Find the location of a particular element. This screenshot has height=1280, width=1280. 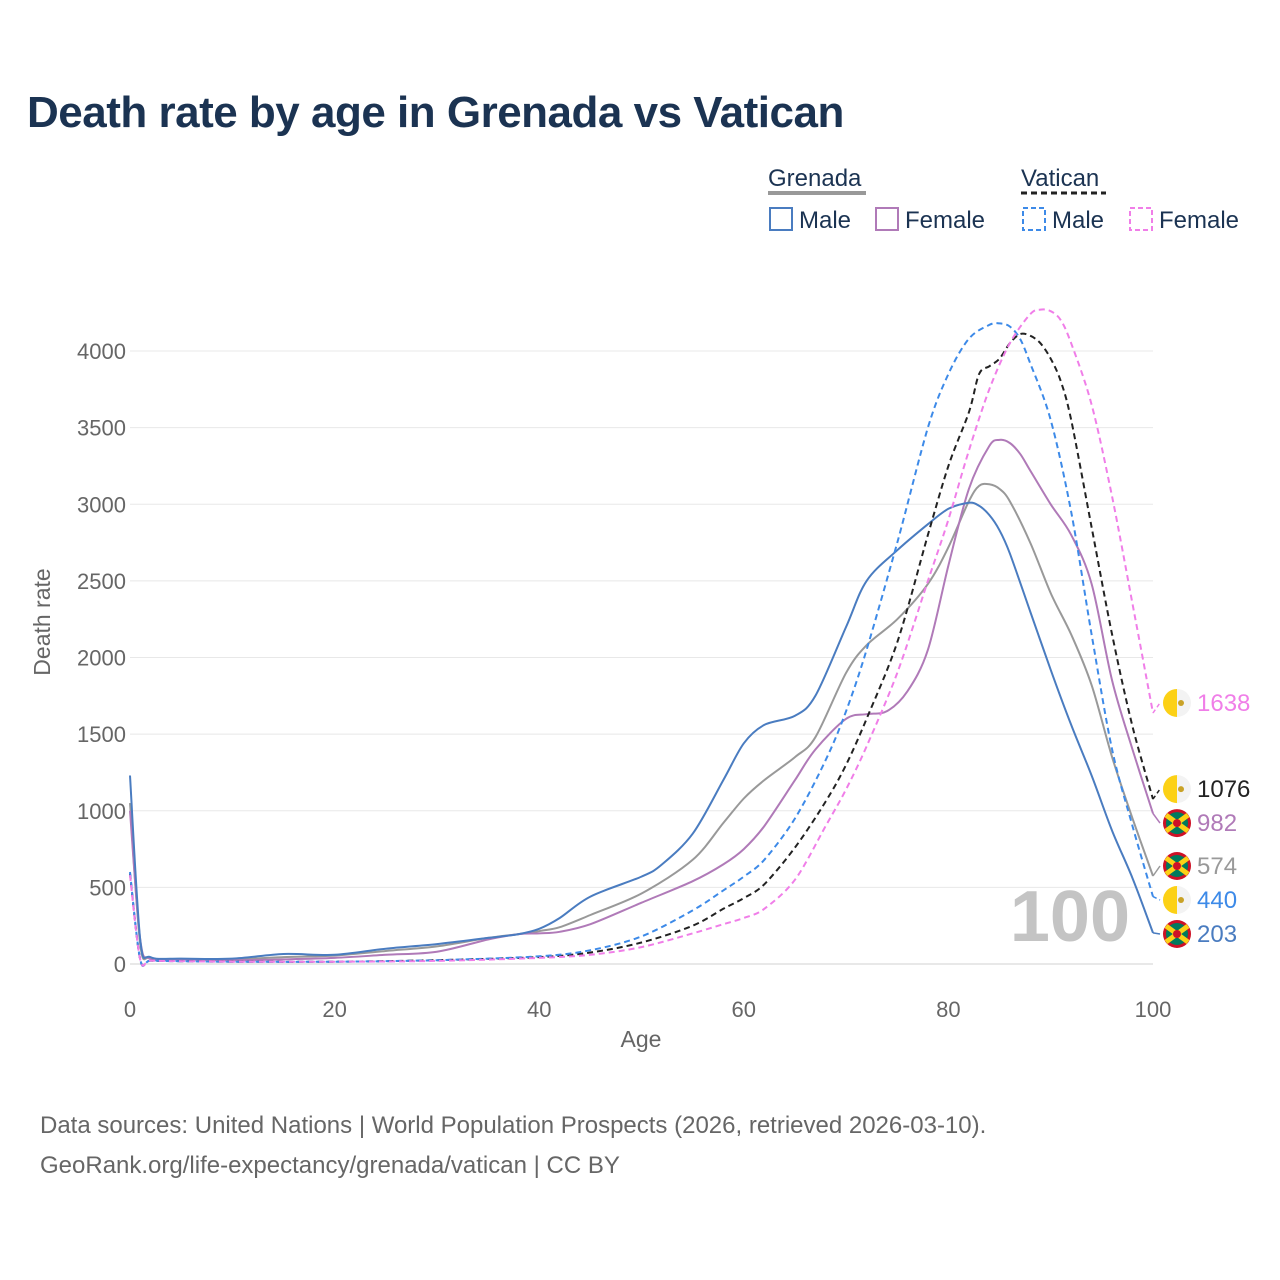

legend-swatch-grenada-male is located at coordinates (781, 219).